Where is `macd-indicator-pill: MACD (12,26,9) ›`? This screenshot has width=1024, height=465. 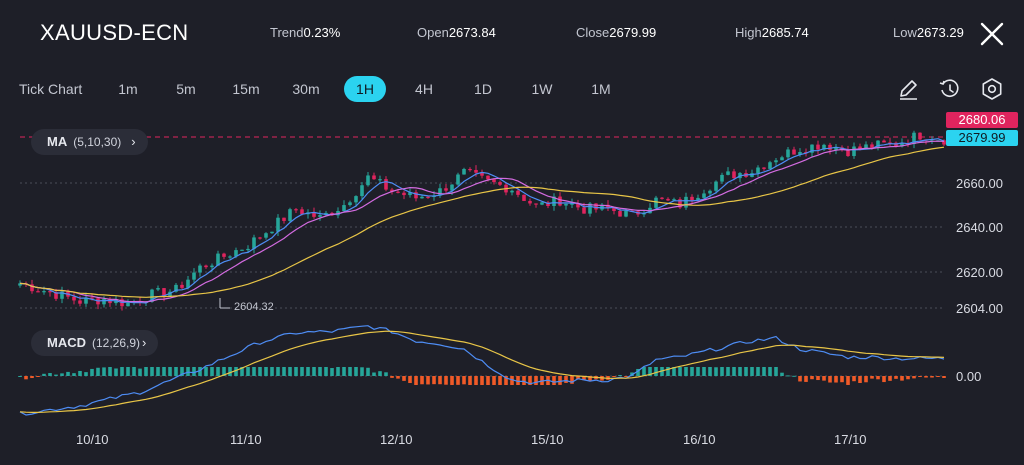 macd-indicator-pill: MACD (12,26,9) › is located at coordinates (95, 343).